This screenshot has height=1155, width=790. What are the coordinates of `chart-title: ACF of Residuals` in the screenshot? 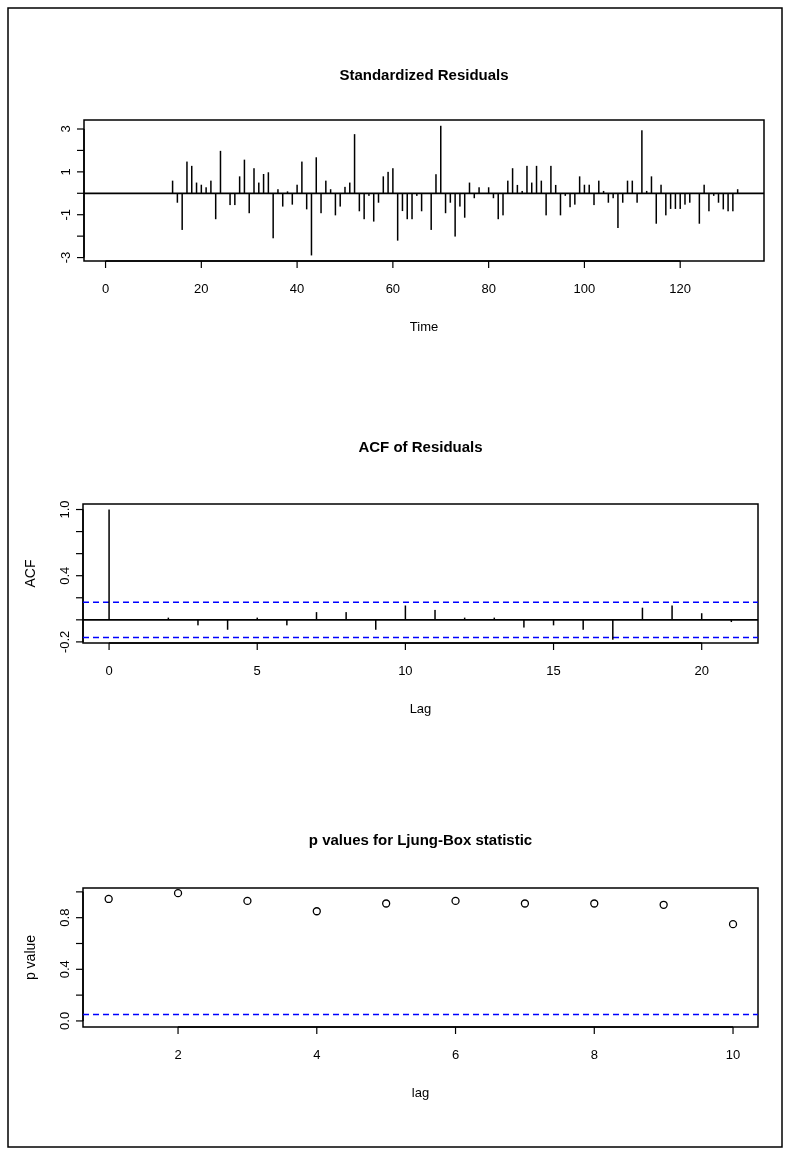 It's located at (420, 446).